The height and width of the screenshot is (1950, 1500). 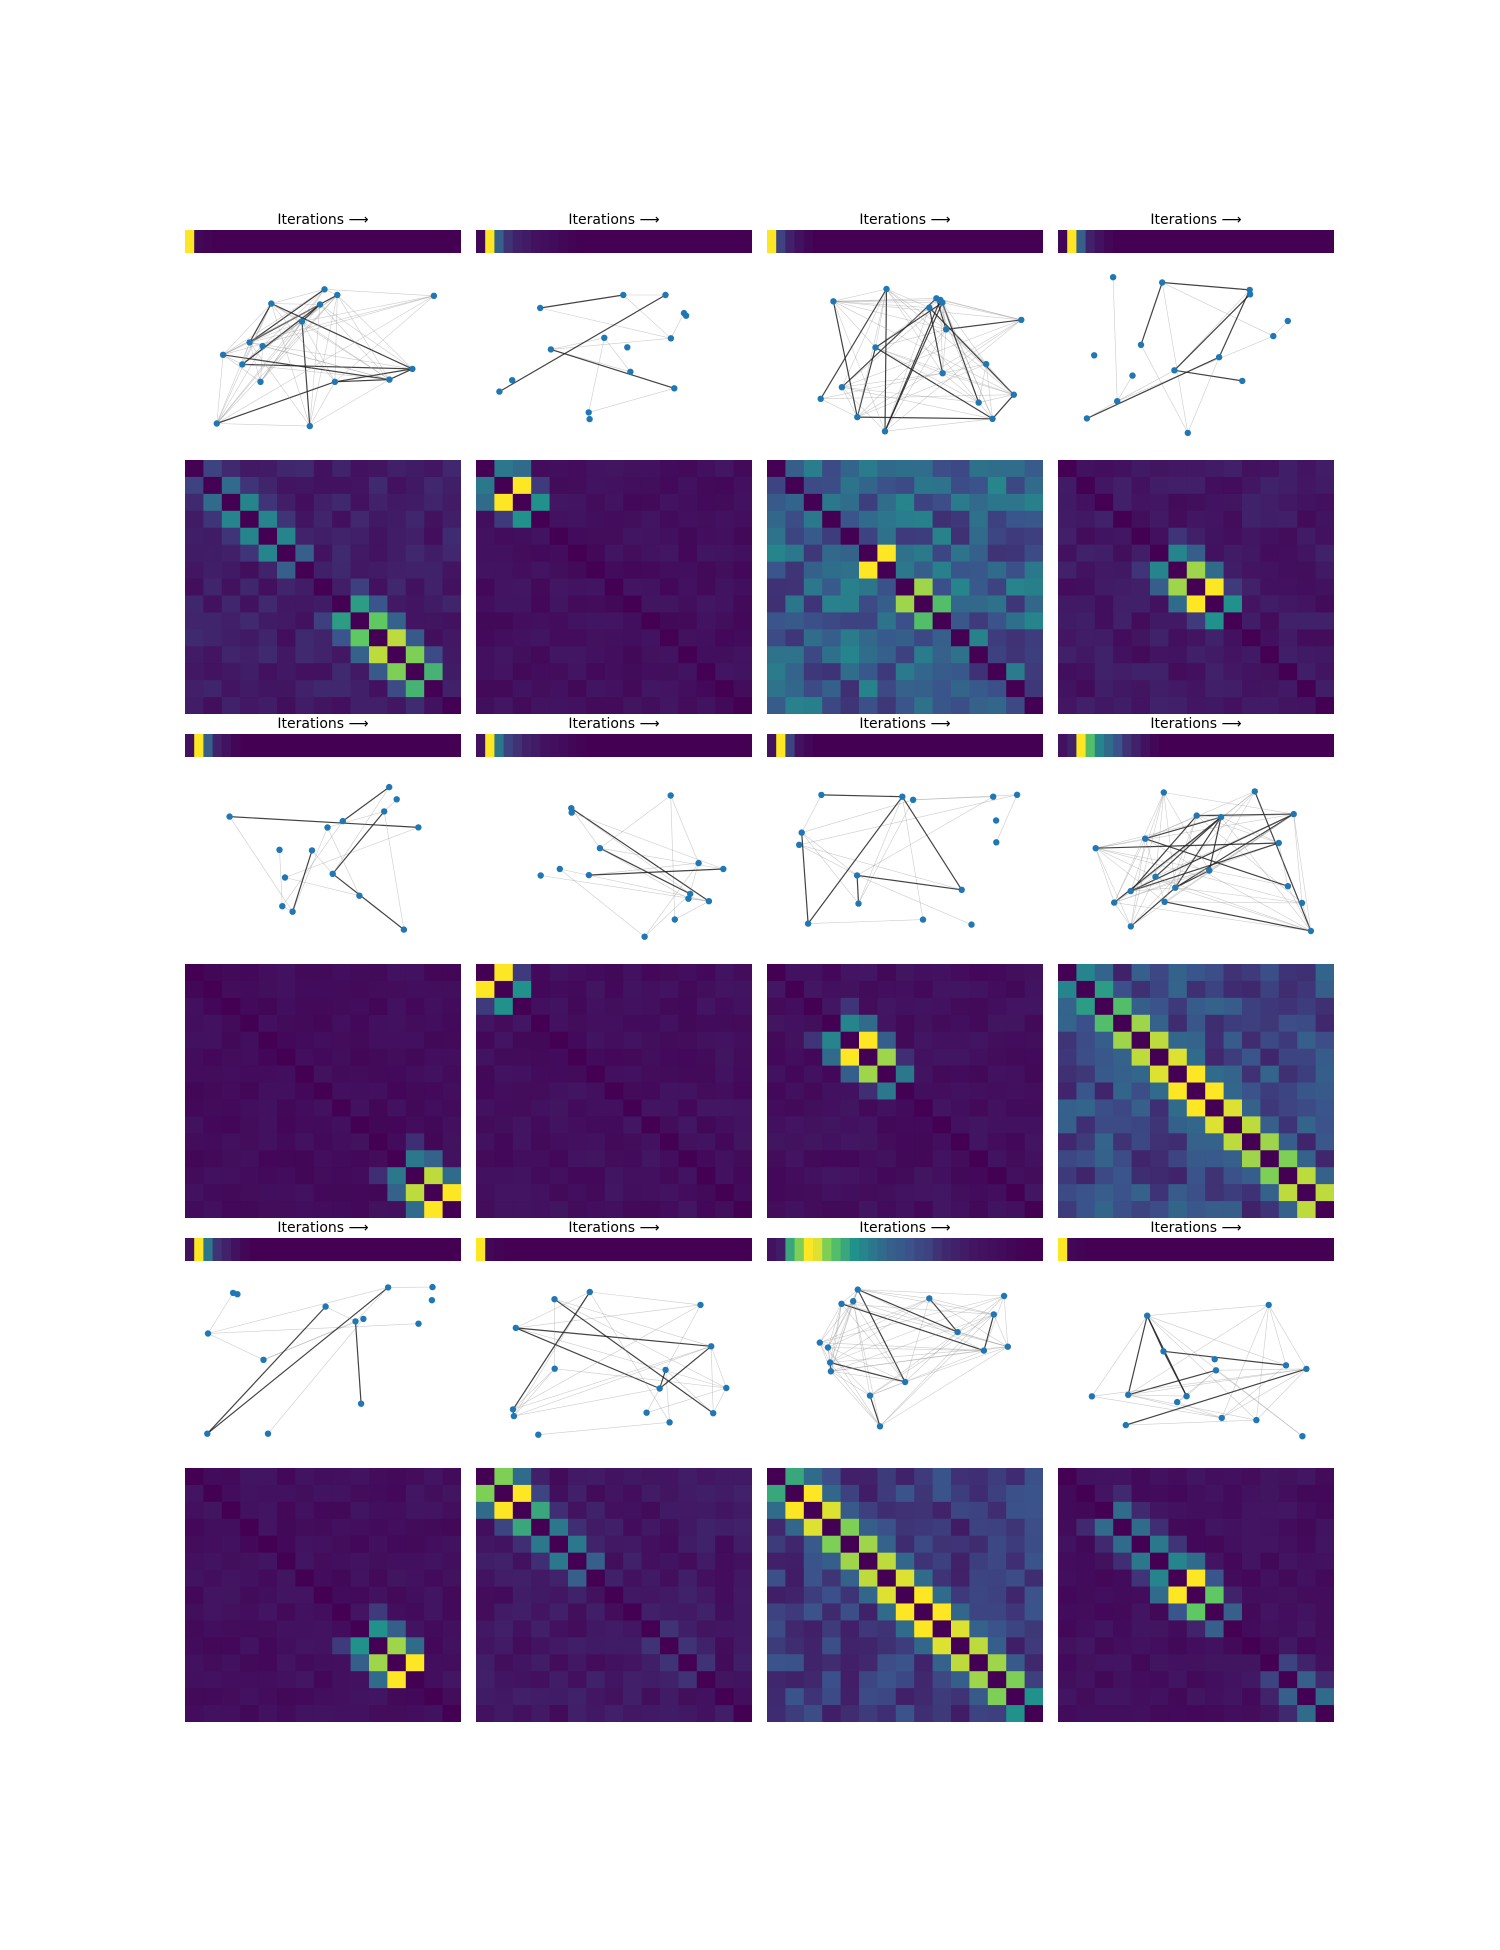 What do you see at coordinates (1196, 1595) in the screenshot?
I see `similarity-heatmap` at bounding box center [1196, 1595].